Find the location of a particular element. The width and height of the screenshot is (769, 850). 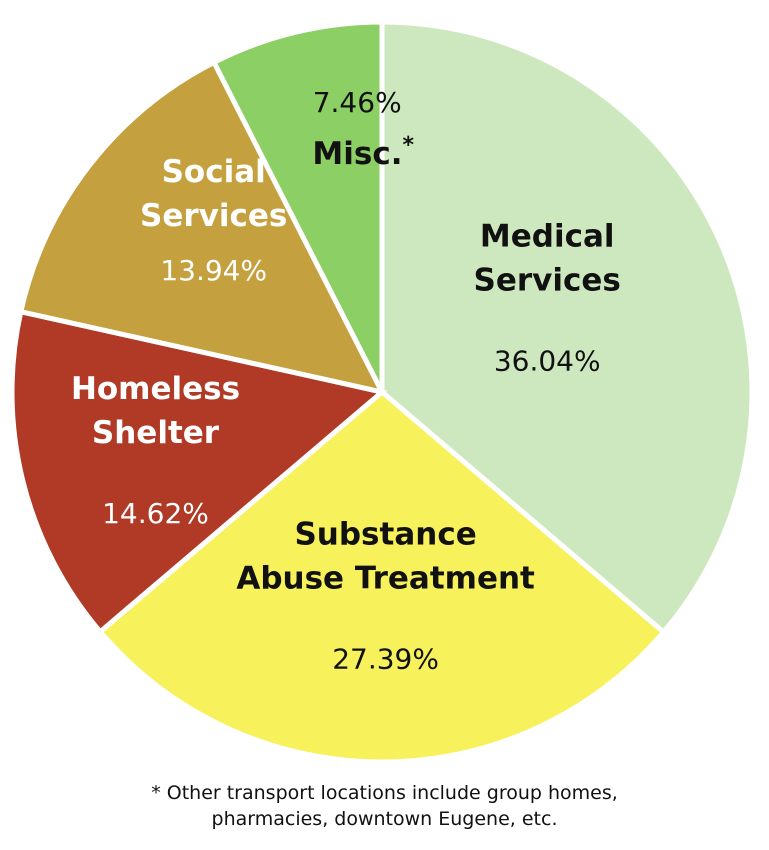

category-label-substance-abuse-treatment-line-2: Abuse Treatment is located at coordinates (385, 579).